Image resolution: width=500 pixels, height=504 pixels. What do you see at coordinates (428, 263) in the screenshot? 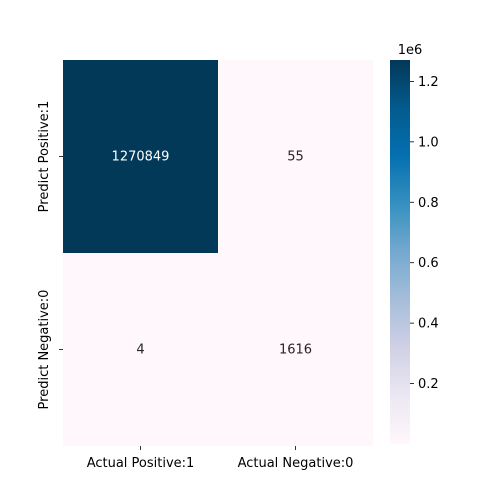
I see `colorbar-tick-label-2: 0.6` at bounding box center [428, 263].